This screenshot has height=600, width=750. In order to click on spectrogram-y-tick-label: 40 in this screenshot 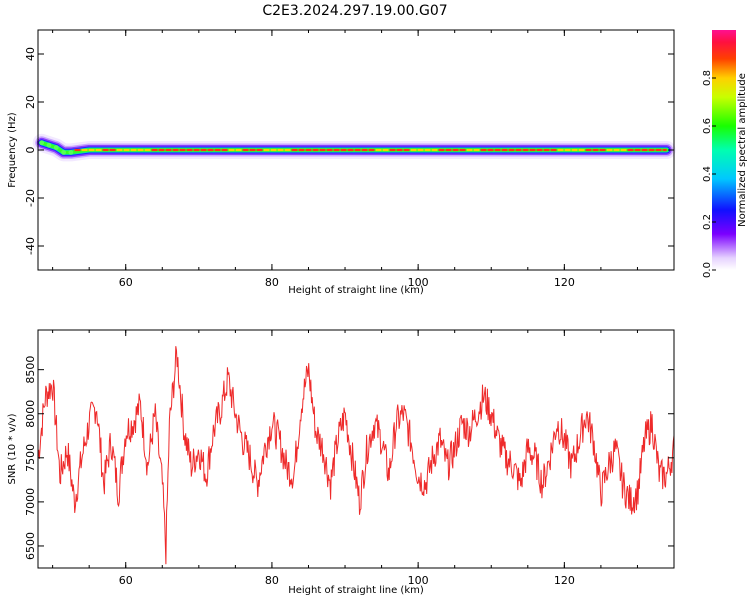, I will do `click(30, 54)`.